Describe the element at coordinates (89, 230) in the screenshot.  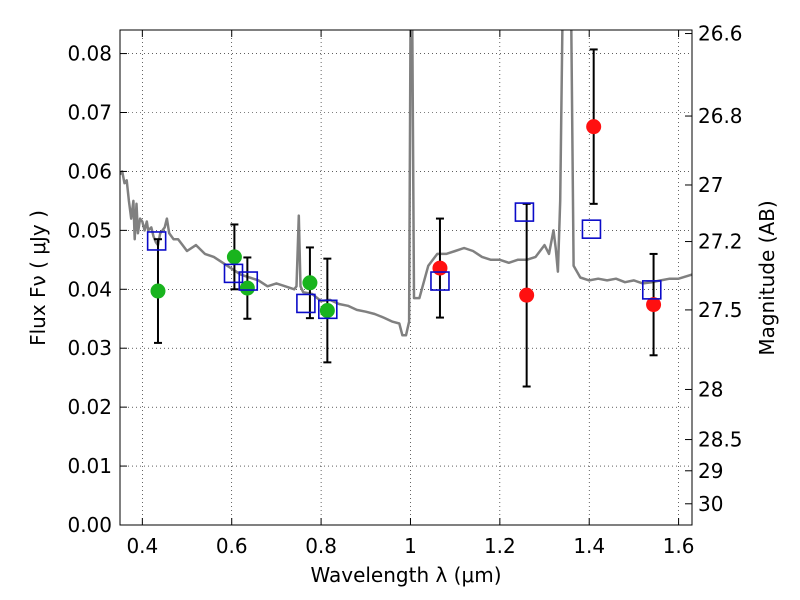
I see `y-tick-label: 0.05` at that location.